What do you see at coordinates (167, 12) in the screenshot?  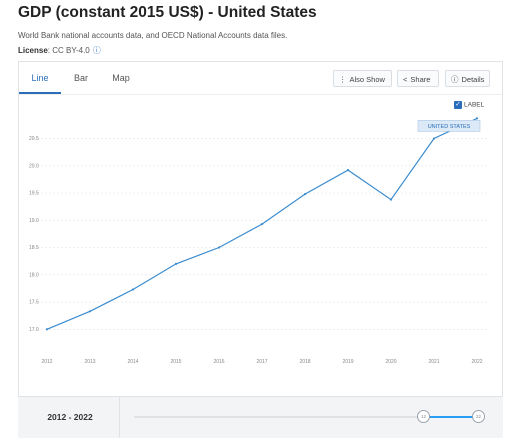 I see `page-title: GDP (constant 2015 US$) - United States` at bounding box center [167, 12].